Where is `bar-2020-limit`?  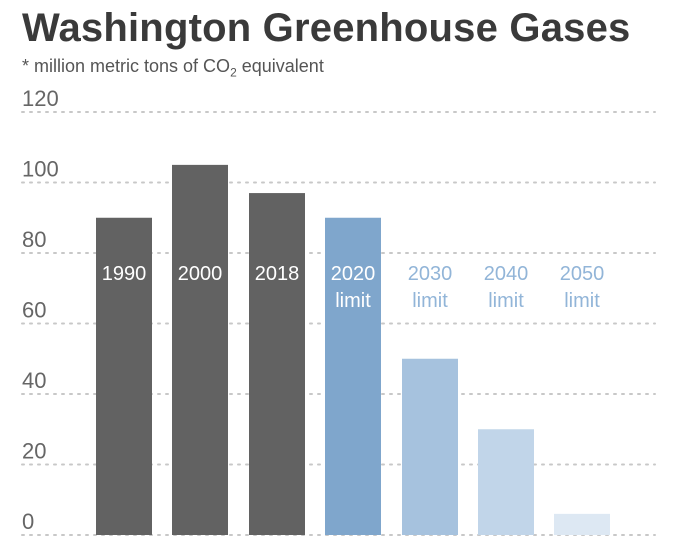 bar-2020-limit is located at coordinates (353, 376).